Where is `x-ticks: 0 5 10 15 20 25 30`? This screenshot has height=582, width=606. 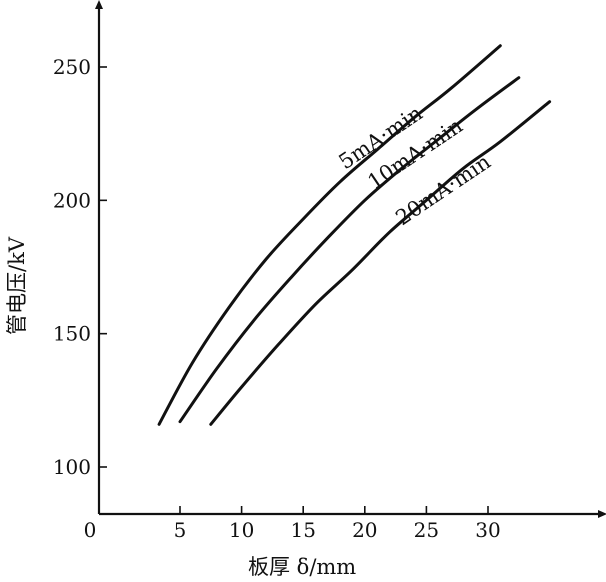 x-ticks: 0 5 10 15 20 25 30 is located at coordinates (292, 524).